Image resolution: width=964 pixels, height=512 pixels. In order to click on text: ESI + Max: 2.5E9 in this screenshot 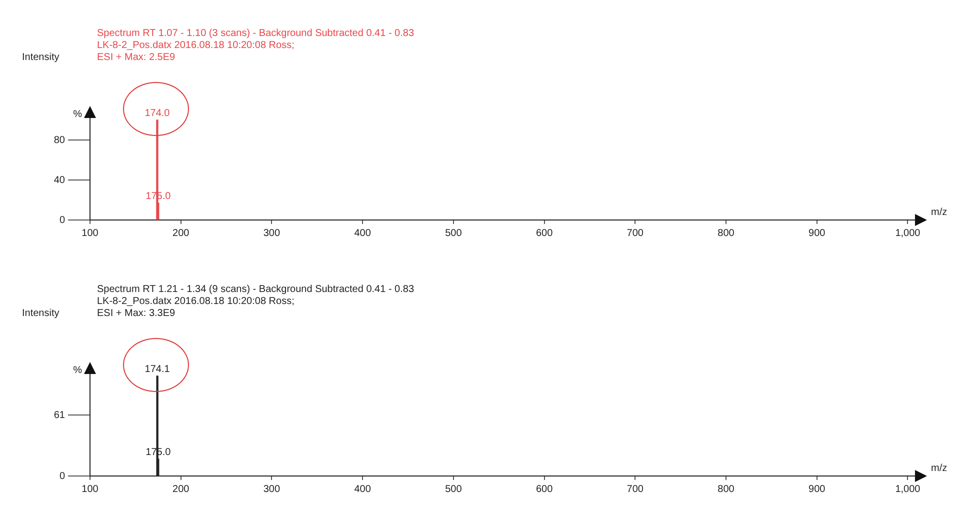, I will do `click(136, 58)`.